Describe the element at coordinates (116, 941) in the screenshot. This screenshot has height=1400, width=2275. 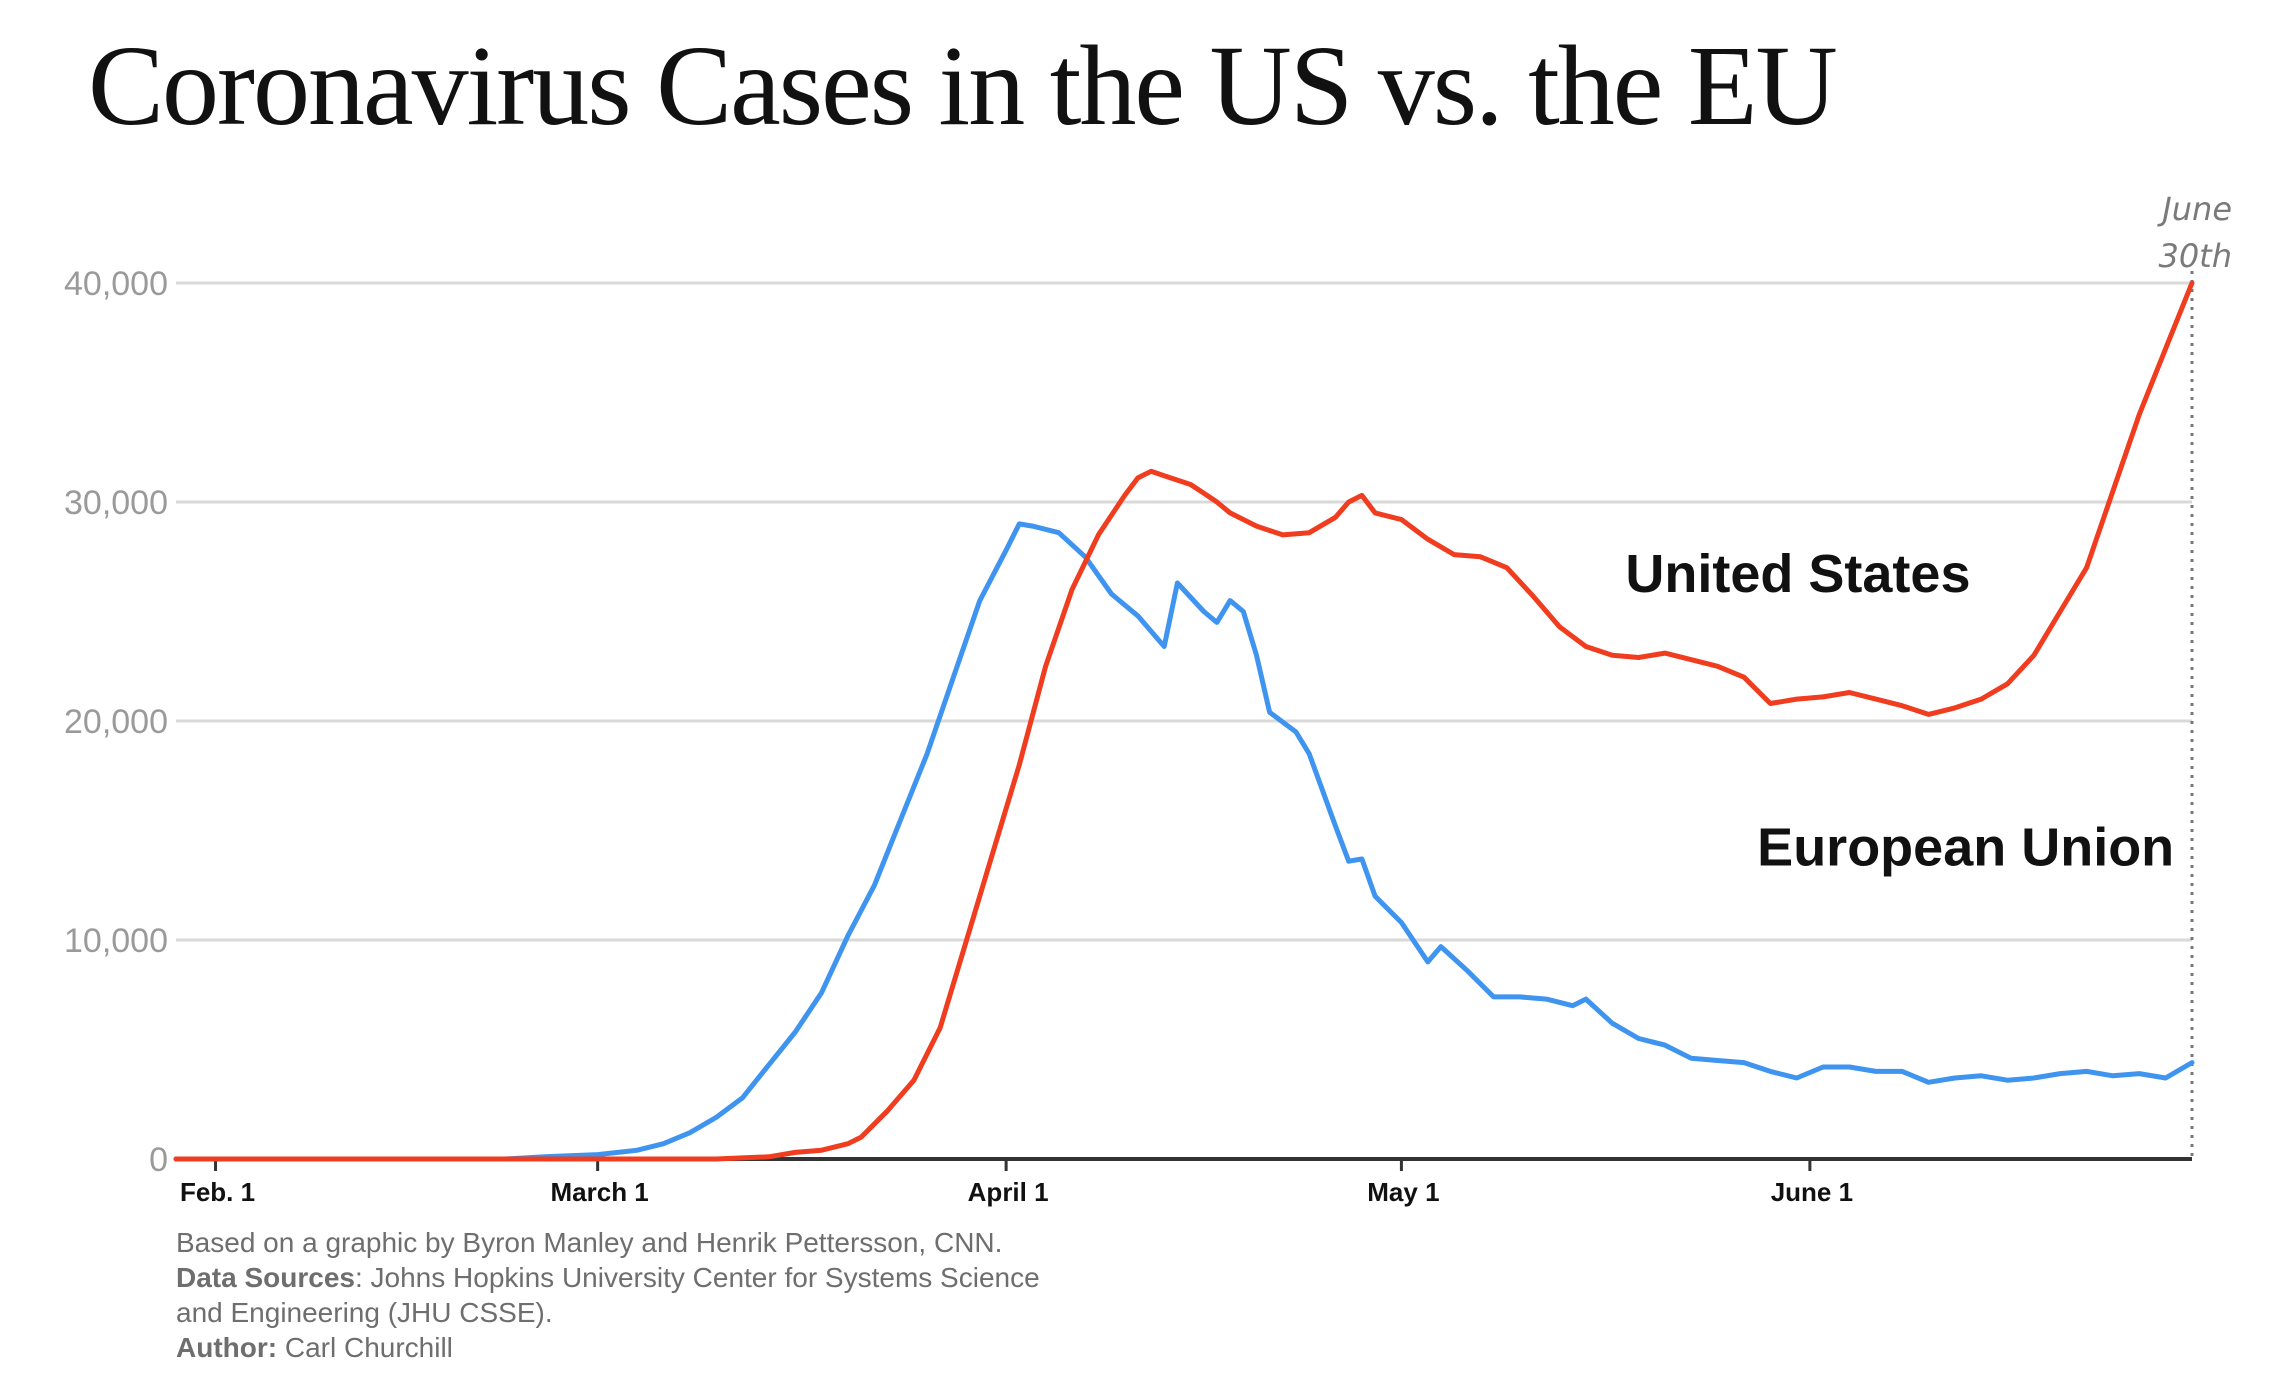
I see `y-tick-label: 10,000` at that location.